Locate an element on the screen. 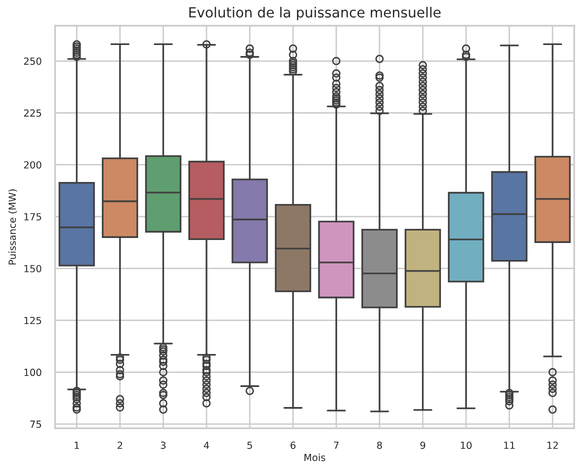 This screenshot has width=580, height=468. chart-title: Evolution de la puissance mensuelle is located at coordinates (315, 13).